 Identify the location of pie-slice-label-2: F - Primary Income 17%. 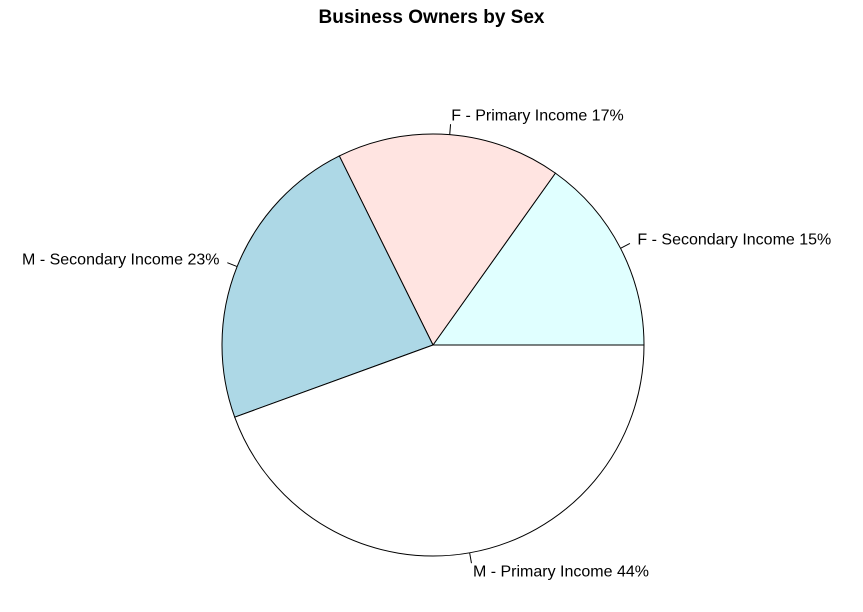
(537, 116).